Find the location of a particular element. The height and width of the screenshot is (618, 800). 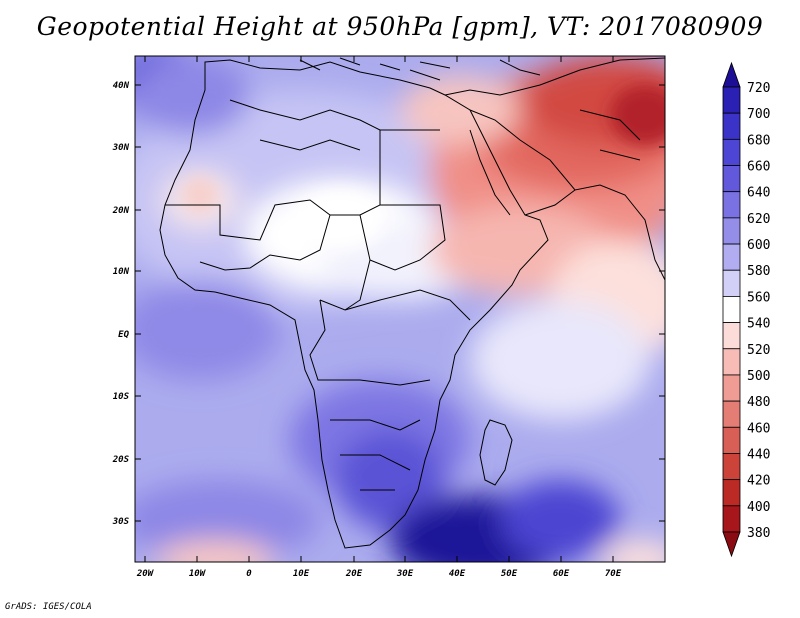

lon-label: 20E is located at coordinates (354, 574).